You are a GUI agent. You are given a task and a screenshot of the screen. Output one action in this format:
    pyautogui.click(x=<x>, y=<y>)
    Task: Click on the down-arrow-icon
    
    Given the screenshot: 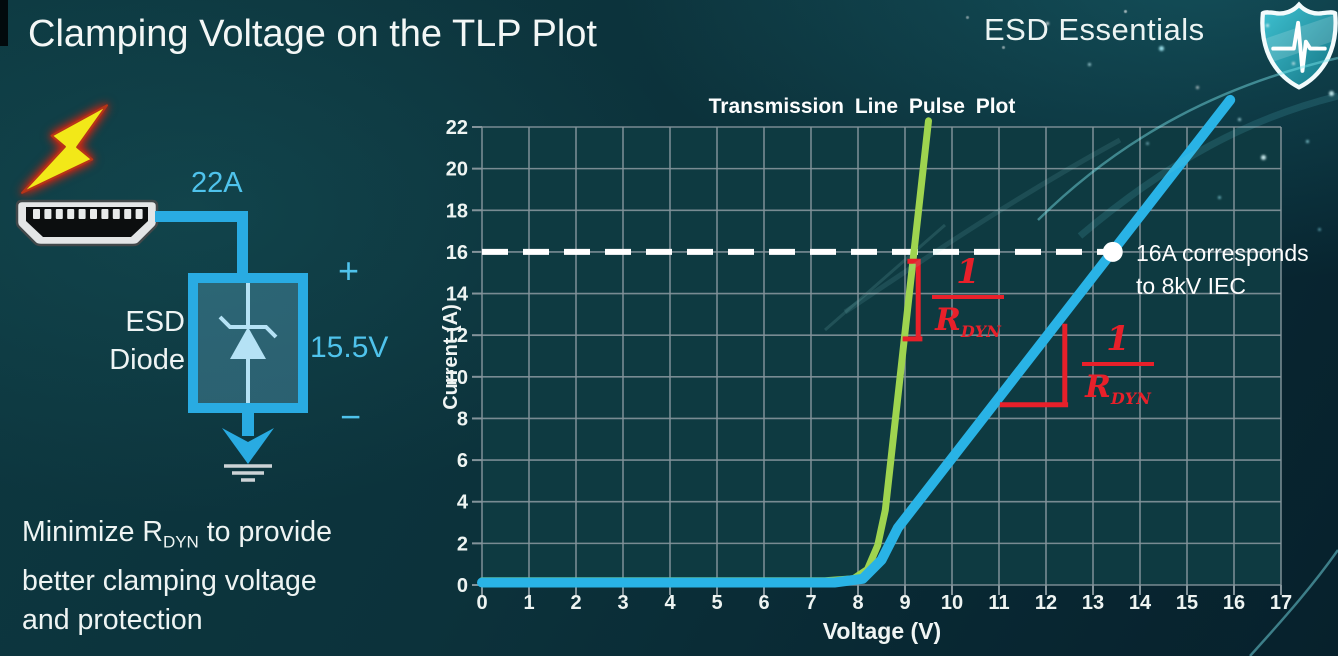 What is the action you would take?
    pyautogui.click(x=248, y=436)
    